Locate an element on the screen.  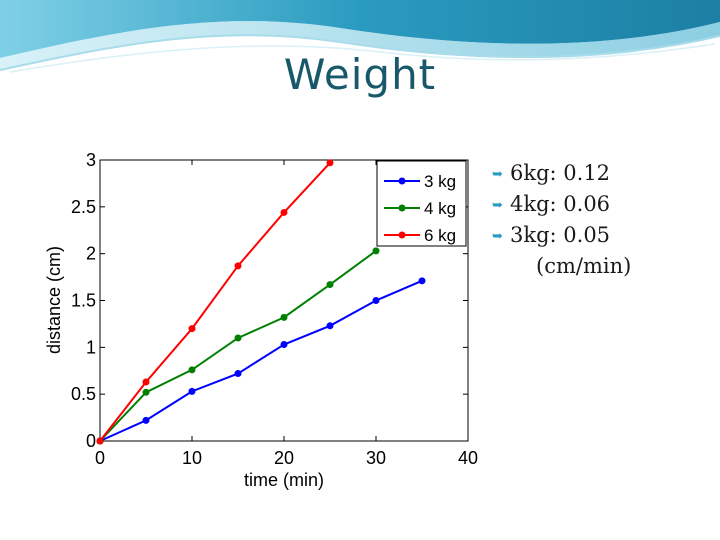
bullet-item: ➥ 4kg: 0.06 is located at coordinates (561, 204).